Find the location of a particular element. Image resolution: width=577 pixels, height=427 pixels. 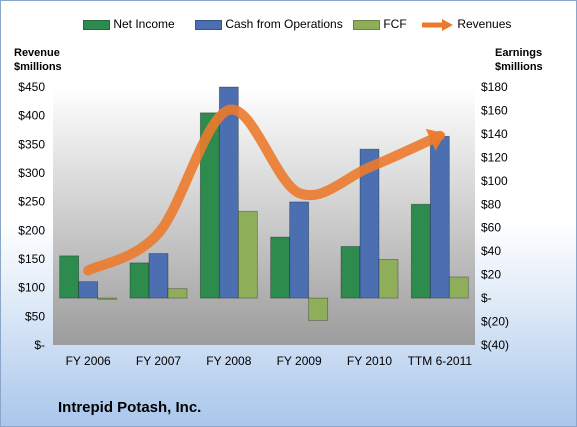

legend-label-fcf: FCF is located at coordinates (395, 24).